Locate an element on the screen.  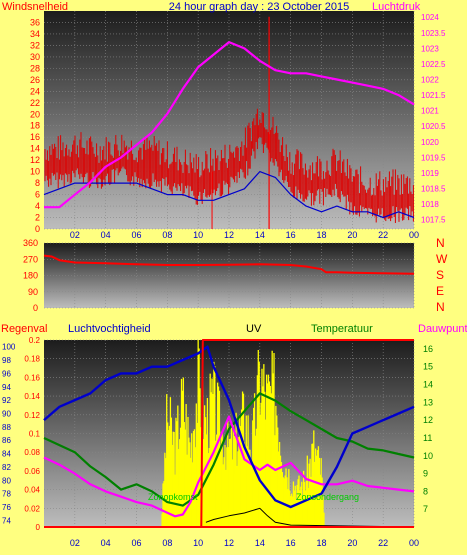
pressure-axis-tick: 1023 is located at coordinates (430, 48).